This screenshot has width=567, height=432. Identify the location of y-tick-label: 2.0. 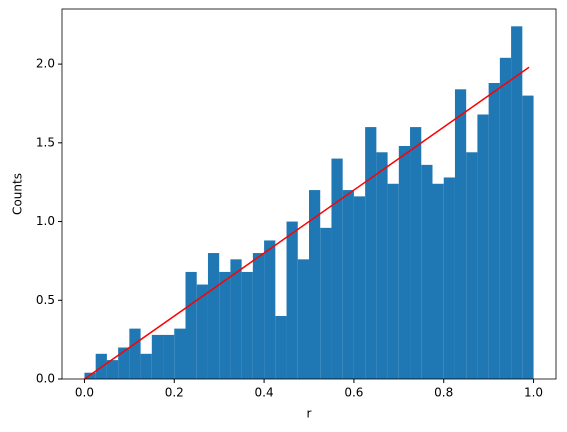
(45, 64).